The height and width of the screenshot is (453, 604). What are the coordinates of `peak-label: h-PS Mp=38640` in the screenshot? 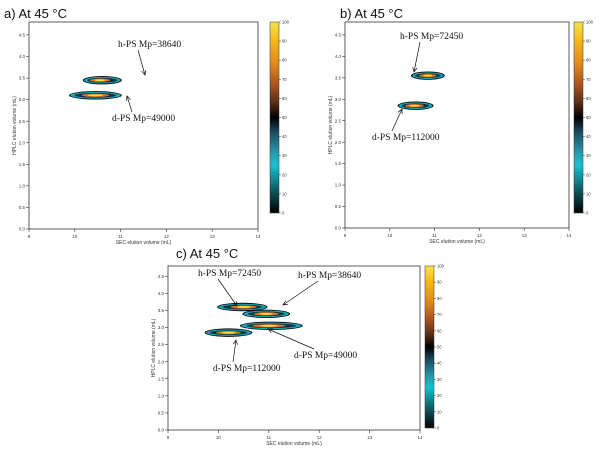 It's located at (329, 276).